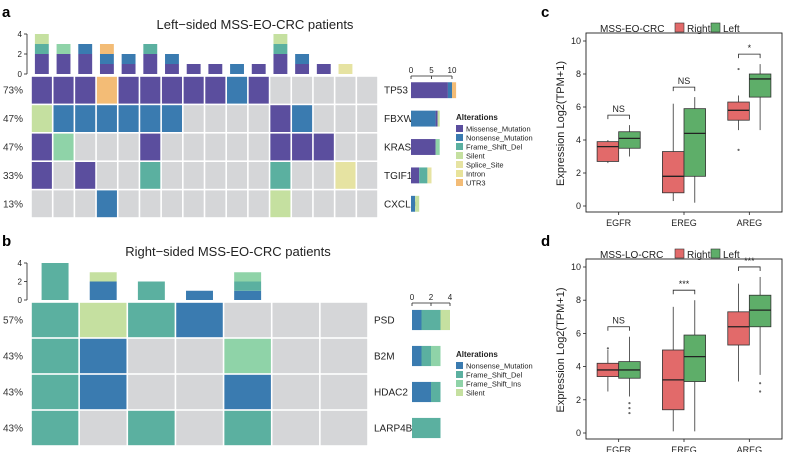 The height and width of the screenshot is (452, 800). Describe the element at coordinates (476, 183) in the screenshot. I see `legend-label-utr3: UTR3` at that location.